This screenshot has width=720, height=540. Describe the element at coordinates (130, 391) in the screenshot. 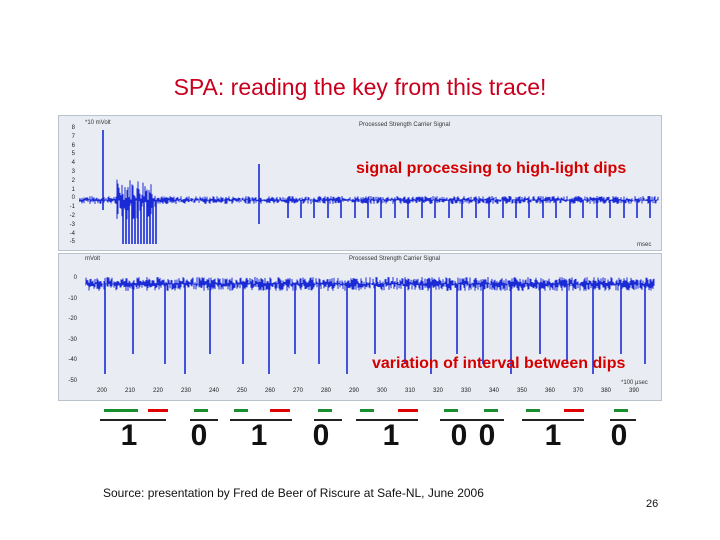

I see `bottom-x-tick-label: 210` at that location.